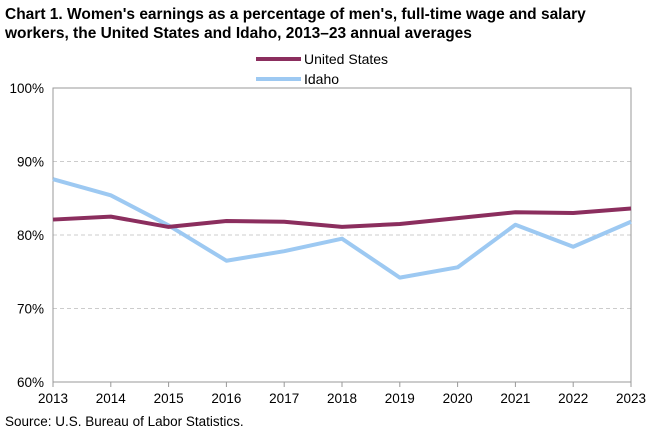 This screenshot has height=434, width=659. I want to click on legend: United States Idaho, so click(322, 69).